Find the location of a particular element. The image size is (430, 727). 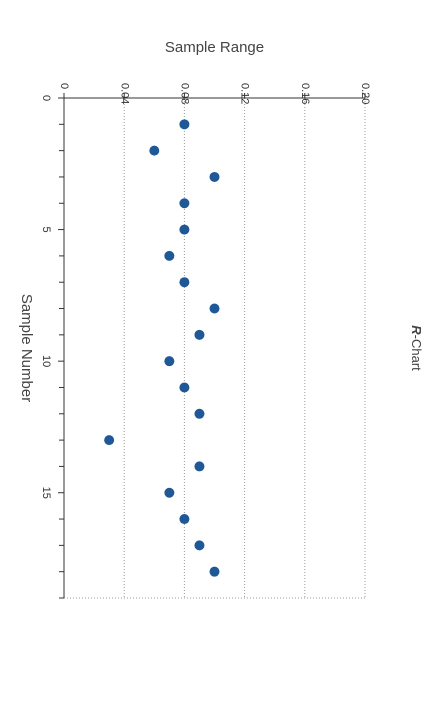

chart-title-symbol: R is located at coordinates (416, 330).